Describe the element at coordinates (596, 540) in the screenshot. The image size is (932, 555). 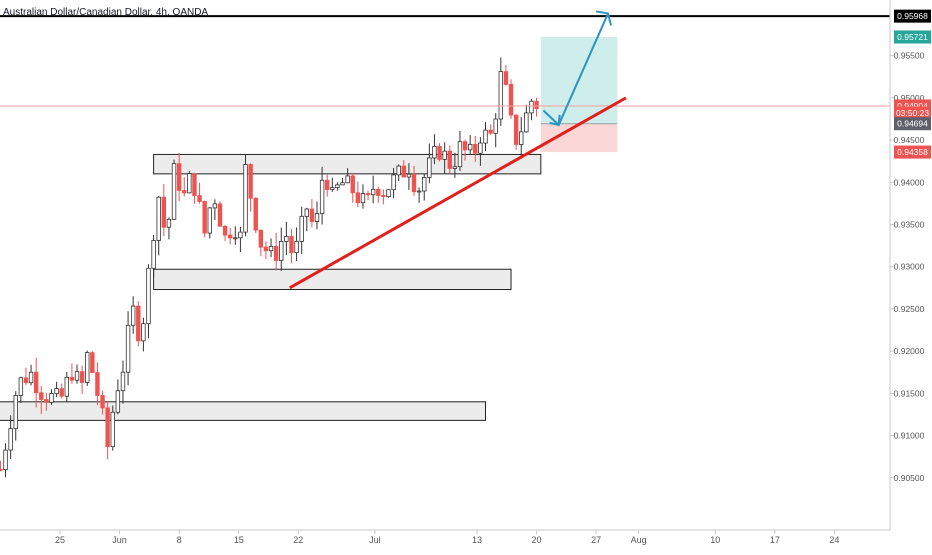
I see `x-tick-label: 27` at that location.